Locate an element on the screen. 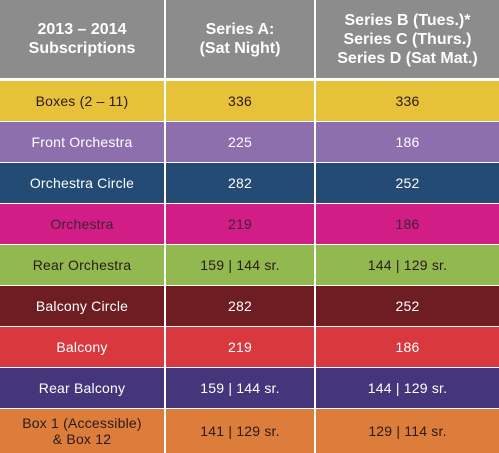 The width and height of the screenshot is (499, 453). series-a-price: 336 is located at coordinates (239, 101).